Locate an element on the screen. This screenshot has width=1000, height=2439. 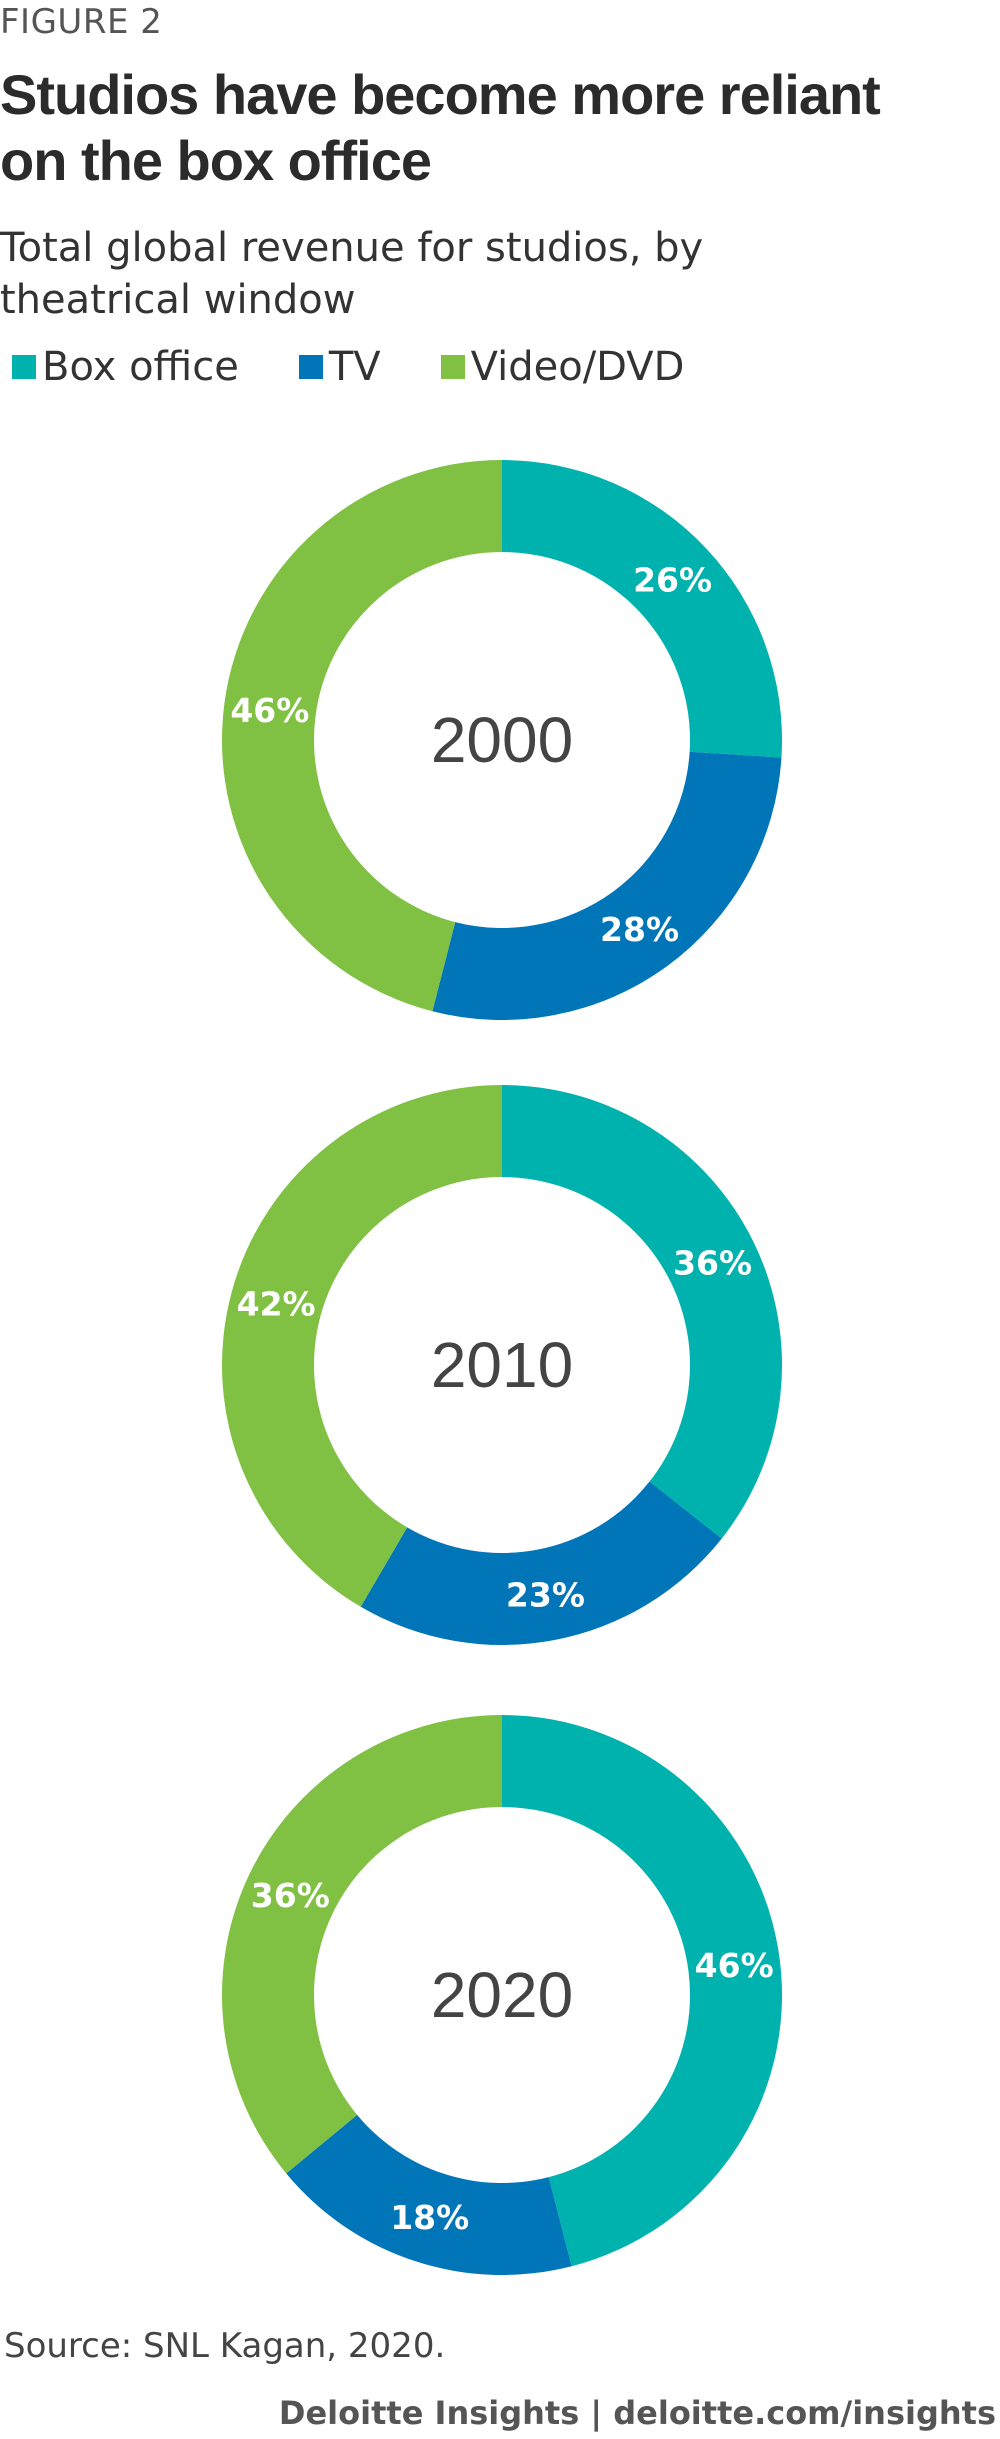
slice-box-office-2010 is located at coordinates (642, 1312).